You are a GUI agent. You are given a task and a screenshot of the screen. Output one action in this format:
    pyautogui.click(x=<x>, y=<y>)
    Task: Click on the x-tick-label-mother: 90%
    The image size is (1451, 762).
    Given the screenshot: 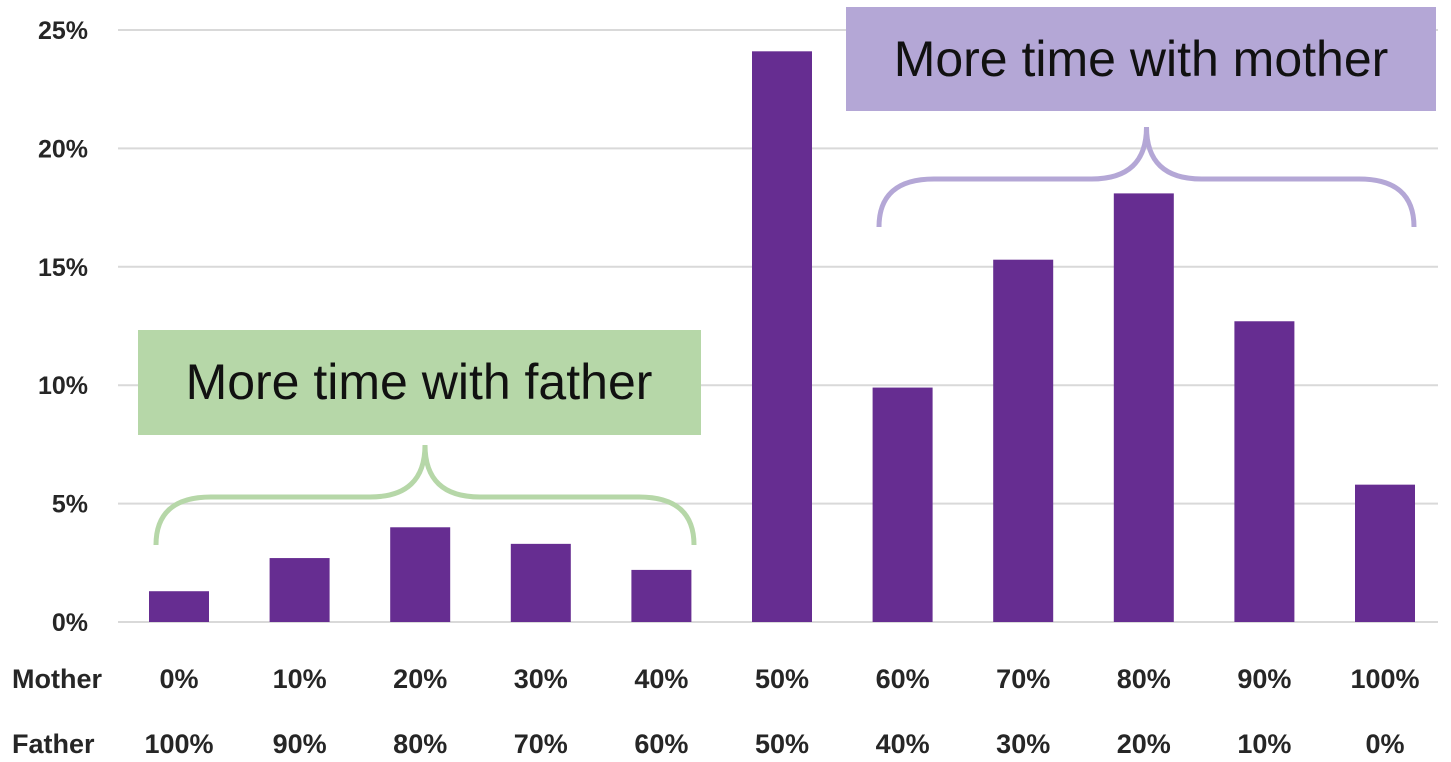 What is the action you would take?
    pyautogui.click(x=1264, y=679)
    